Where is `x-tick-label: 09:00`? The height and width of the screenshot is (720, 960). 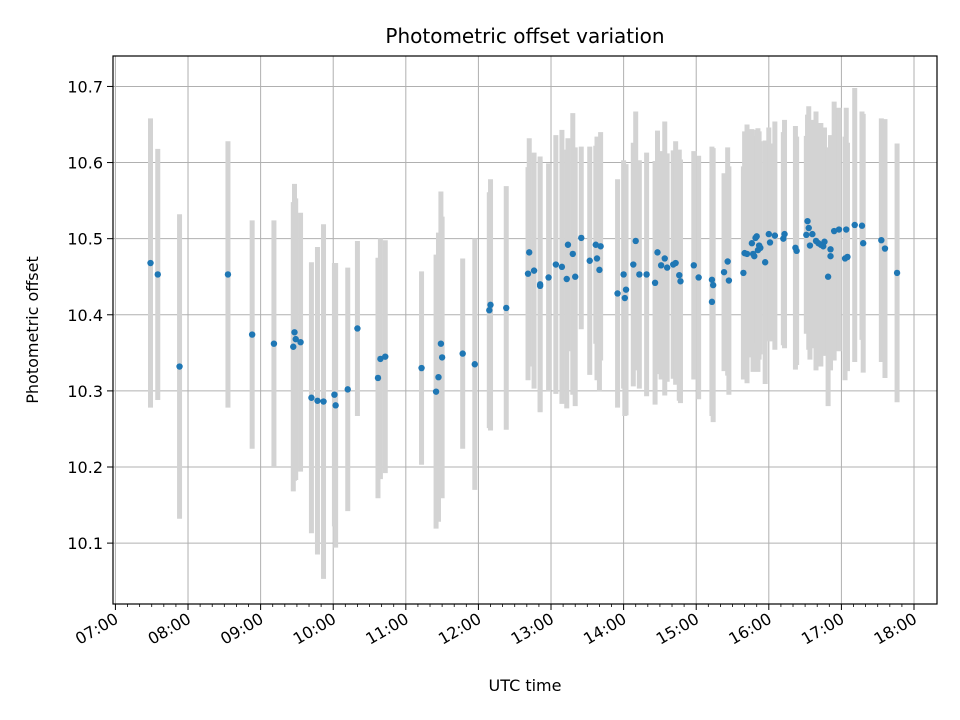 x-tick-label: 09:00 is located at coordinates (241, 629).